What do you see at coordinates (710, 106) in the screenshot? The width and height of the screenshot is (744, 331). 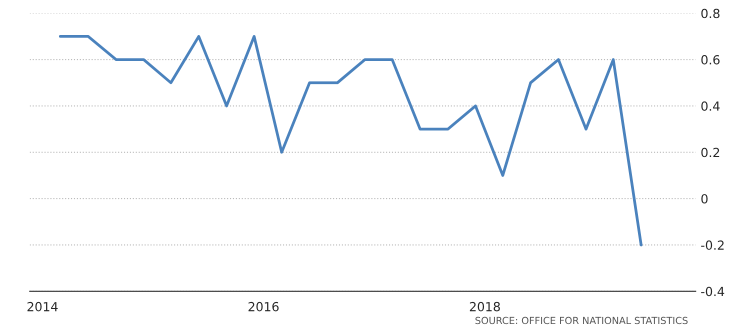 I see `y-tick-label: 0.4` at bounding box center [710, 106].